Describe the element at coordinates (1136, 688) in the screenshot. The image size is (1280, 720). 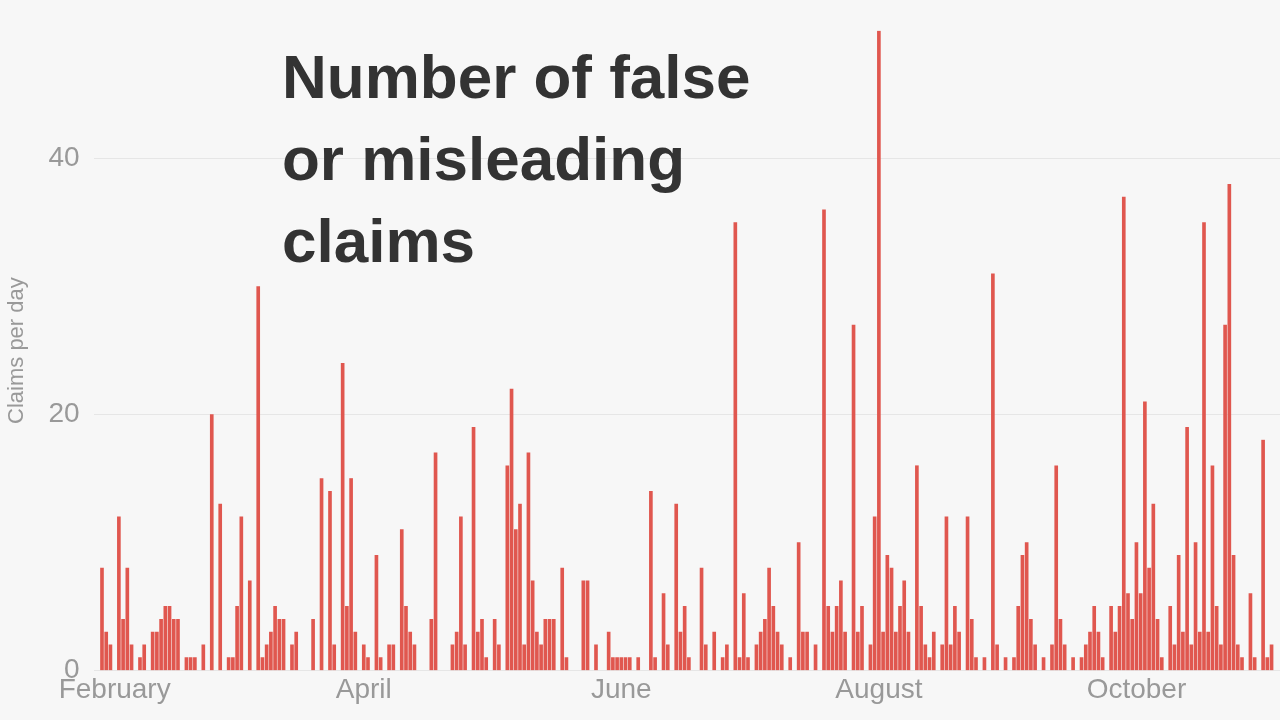
I see `x-tick-label: October` at that location.